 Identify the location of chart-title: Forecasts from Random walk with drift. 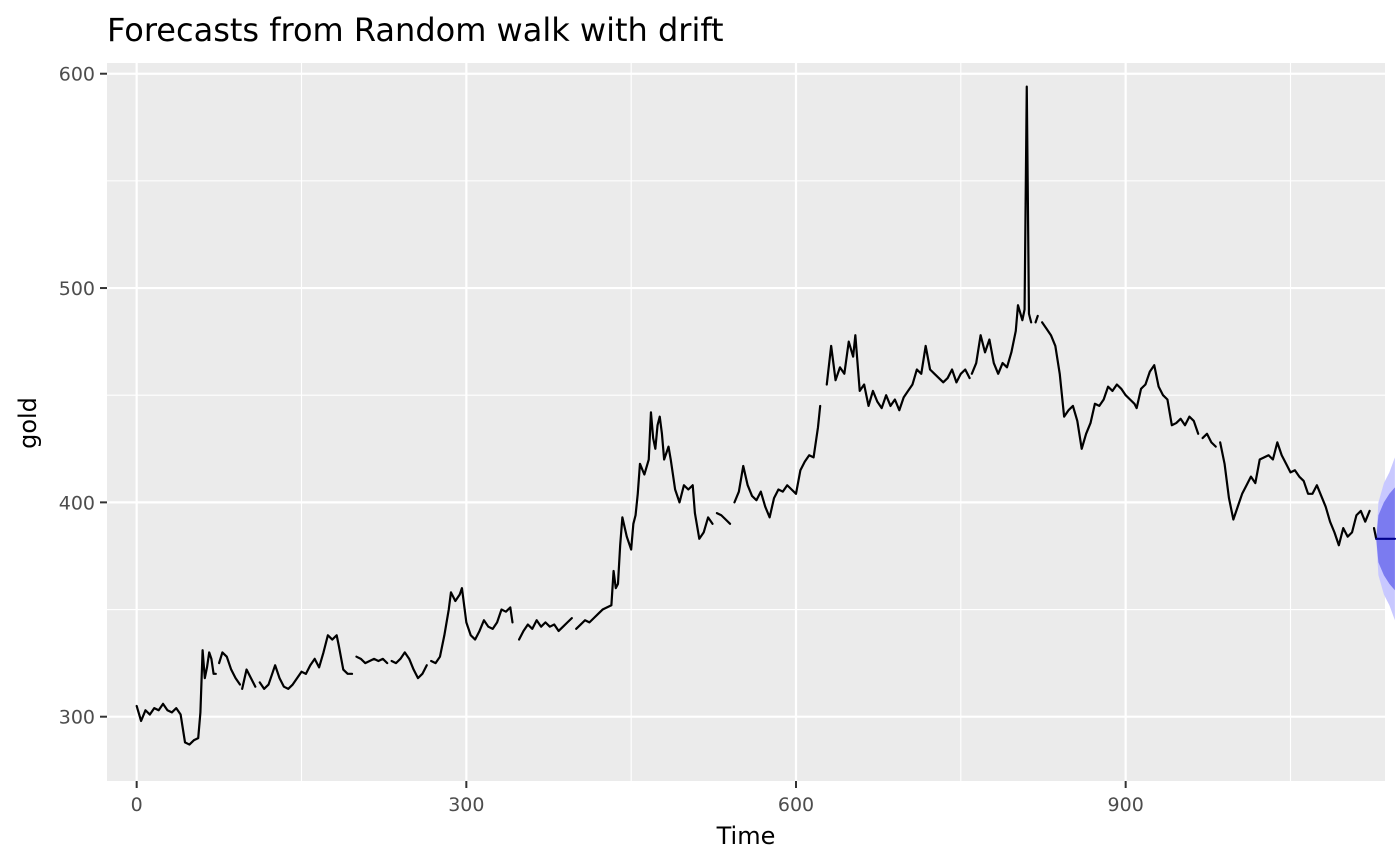
(415, 30).